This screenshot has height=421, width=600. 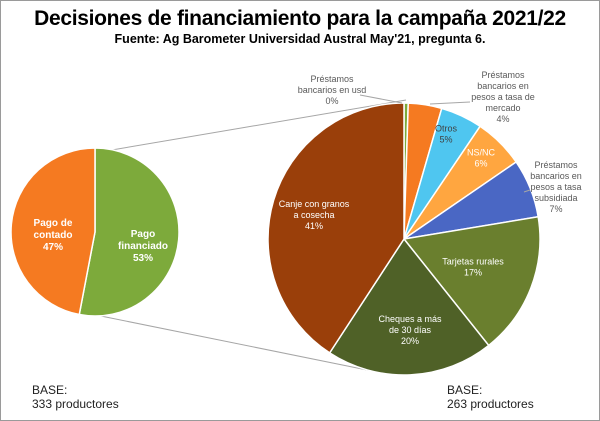 I want to click on connector-line-top, so click(x=253, y=126).